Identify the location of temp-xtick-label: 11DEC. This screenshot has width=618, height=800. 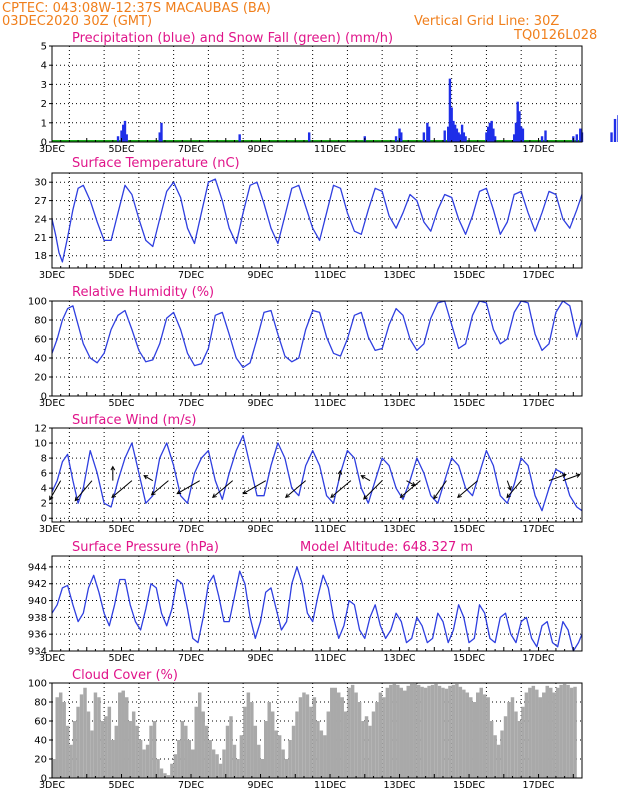
(330, 275).